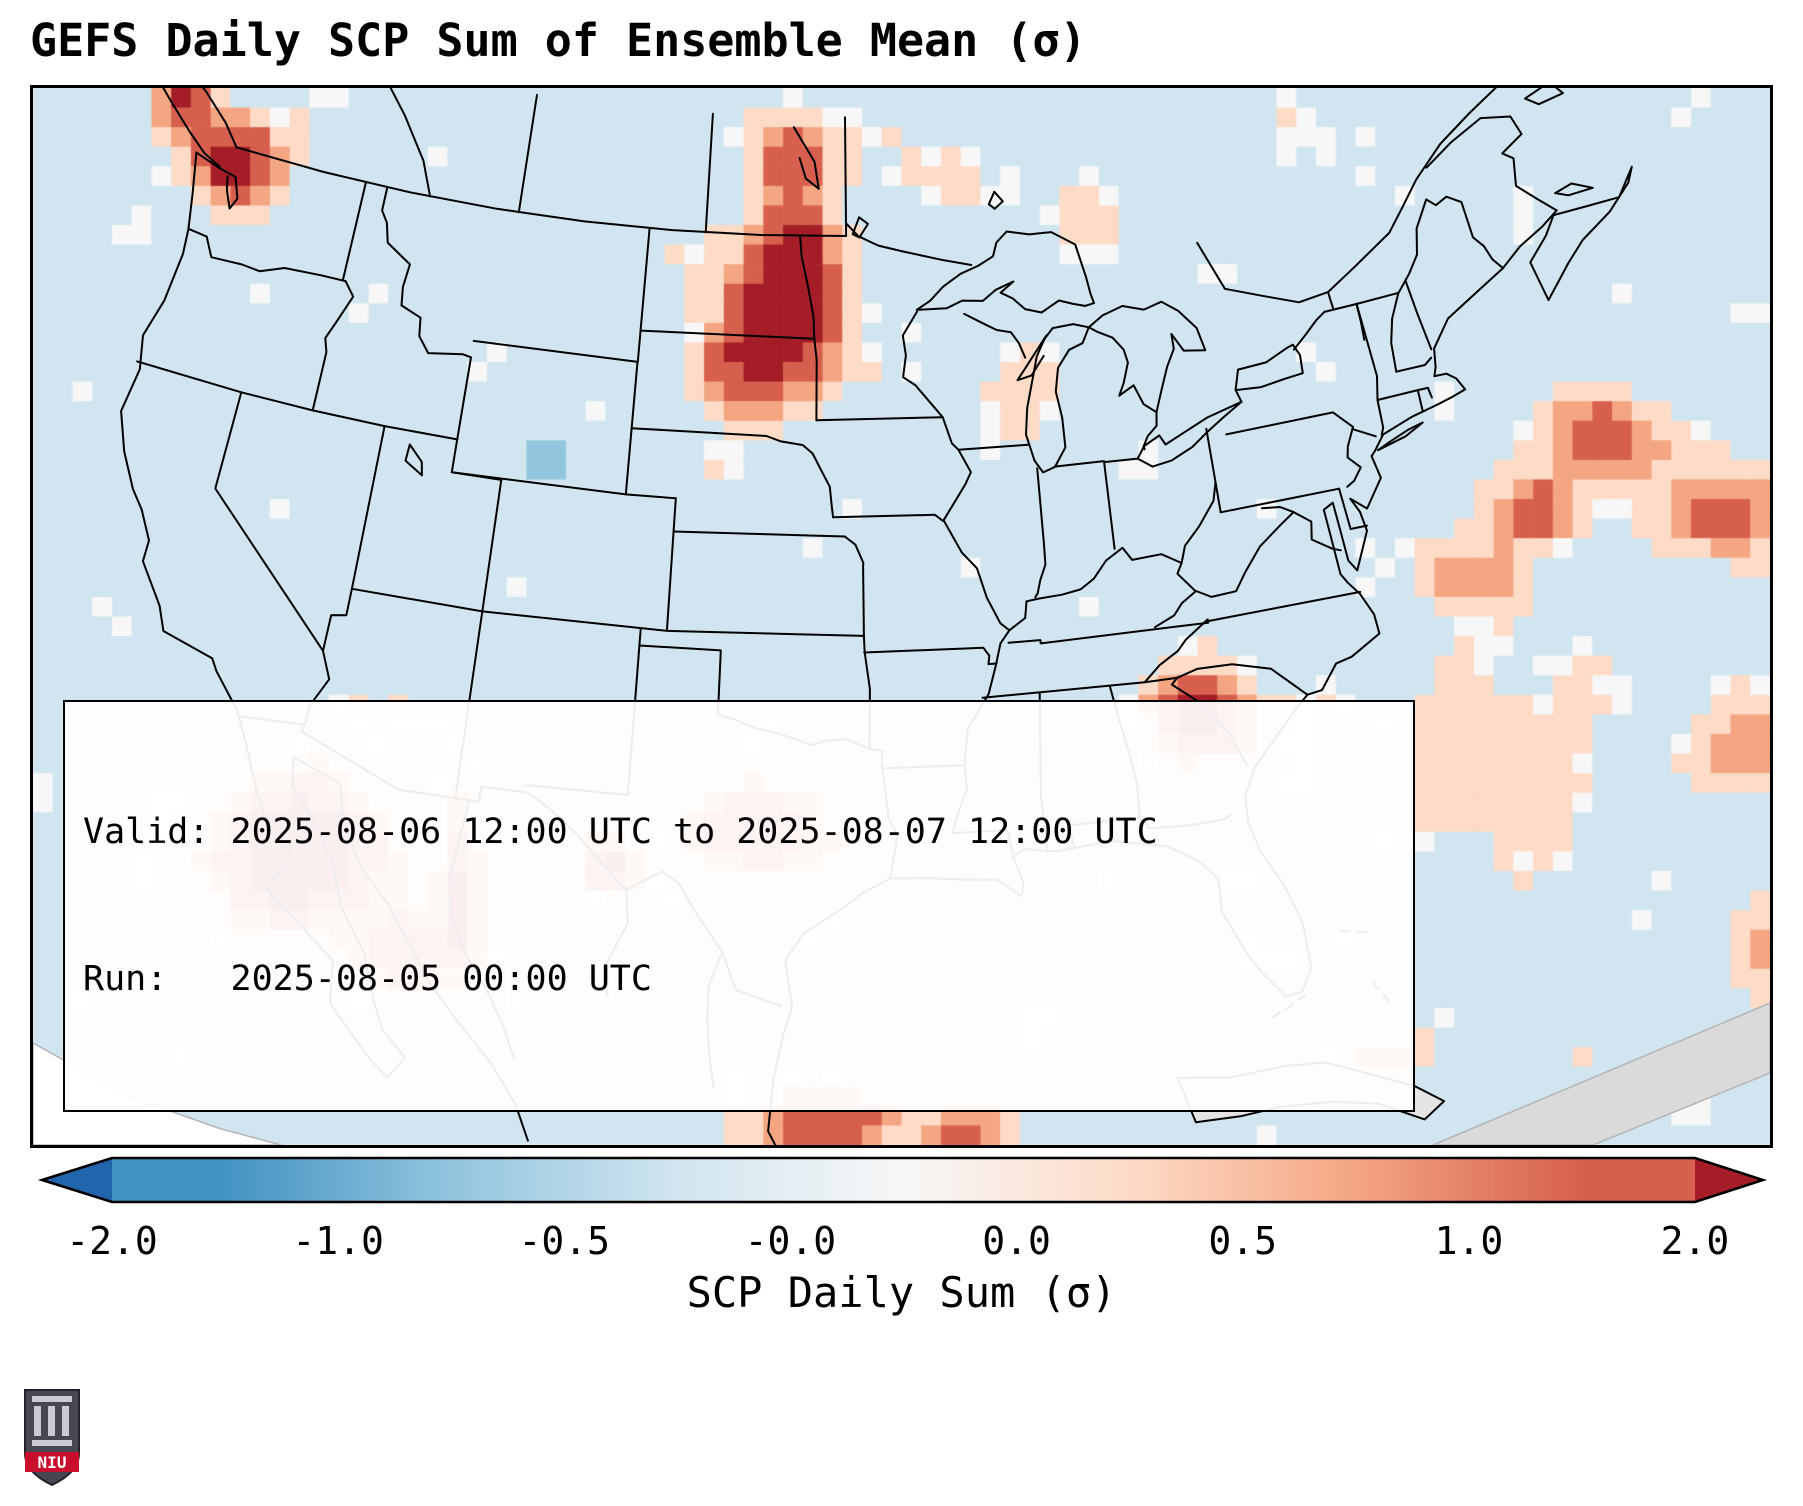  What do you see at coordinates (902, 1209) in the screenshot?
I see `colorbar: -2.0 -1.0 -0.5 -0.0 0.0 0.5 1.0 2.0` at bounding box center [902, 1209].